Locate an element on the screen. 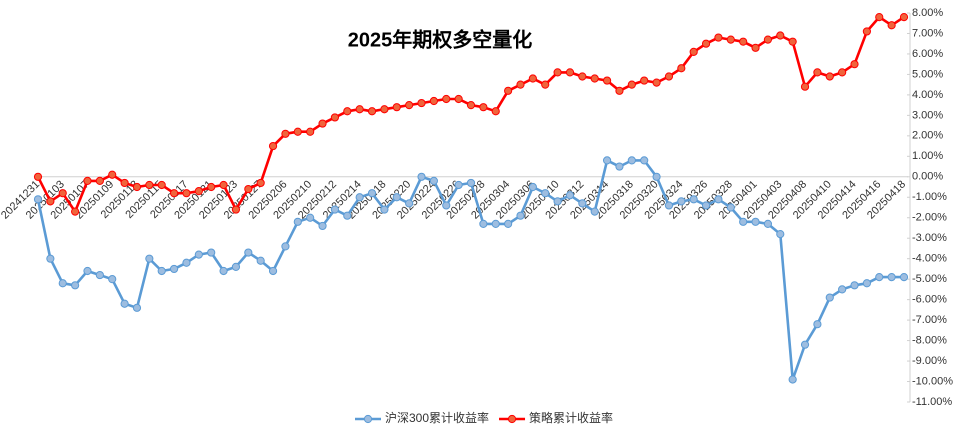 The image size is (961, 434). y-tick-label: 8.00% is located at coordinates (927, 13).